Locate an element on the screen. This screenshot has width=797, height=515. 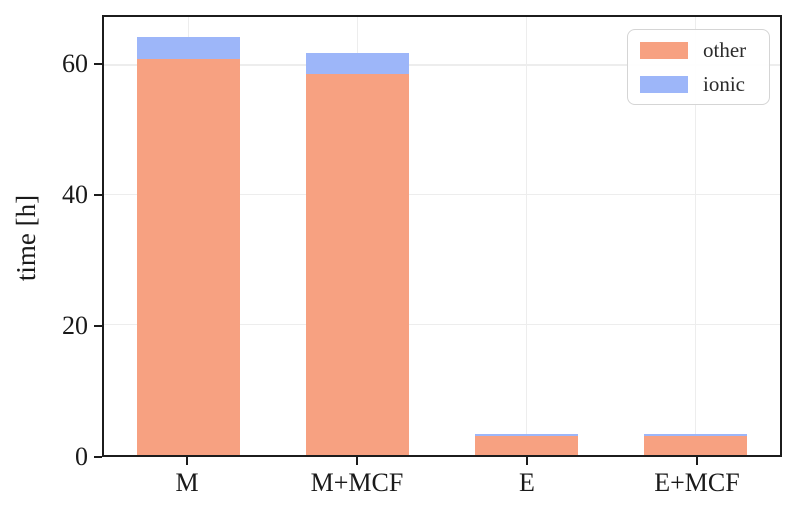
x-tick-label: E+MCF is located at coordinates (697, 482).